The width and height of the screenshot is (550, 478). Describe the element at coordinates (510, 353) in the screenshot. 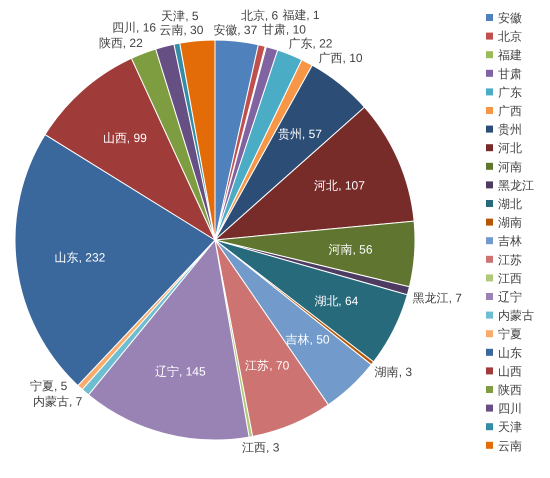

I see `legend-label: 山东` at that location.